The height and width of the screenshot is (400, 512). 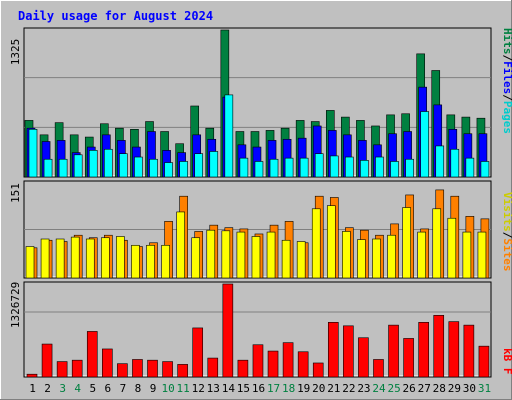 I want to click on x-tick-label: 16, so click(x=258, y=388).